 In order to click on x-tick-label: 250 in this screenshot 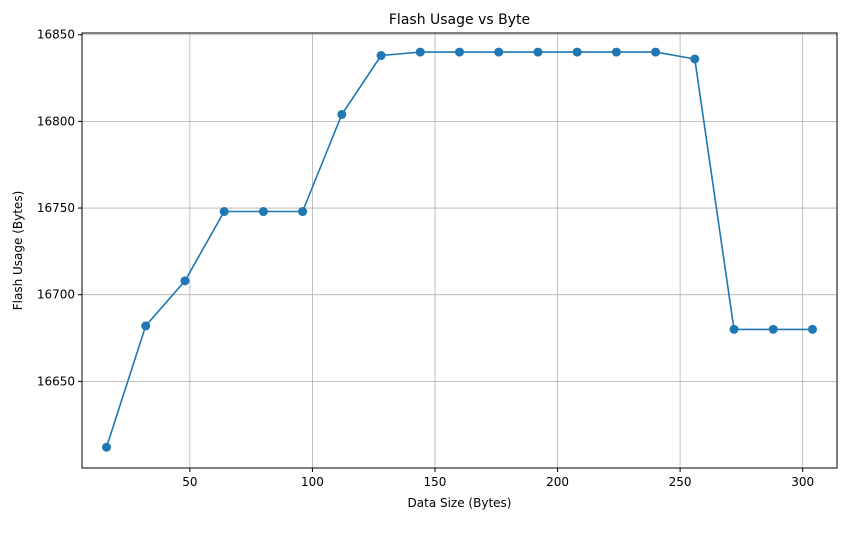, I will do `click(680, 482)`.